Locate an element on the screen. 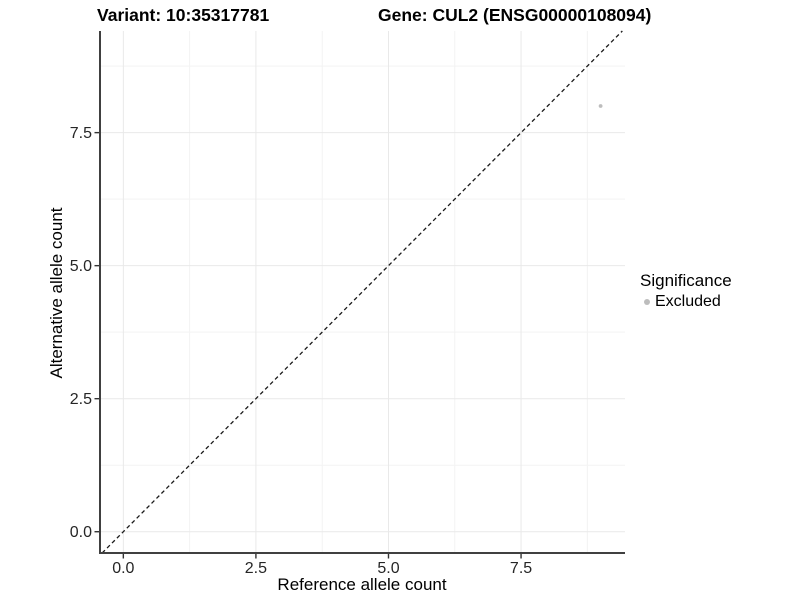 This screenshot has height=600, width=800. data-point is located at coordinates (600, 106).